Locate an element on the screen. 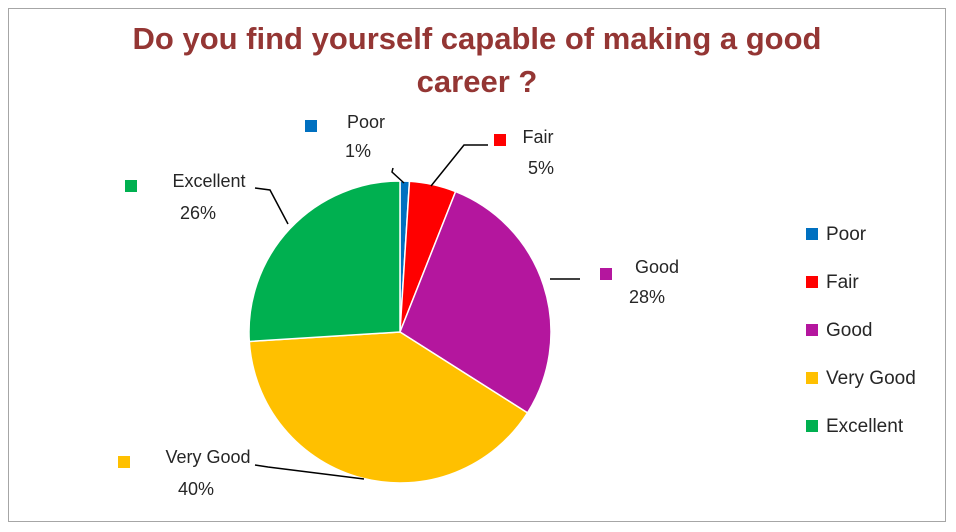 The image size is (956, 532). legend-label-excellent: Excellent is located at coordinates (865, 426).